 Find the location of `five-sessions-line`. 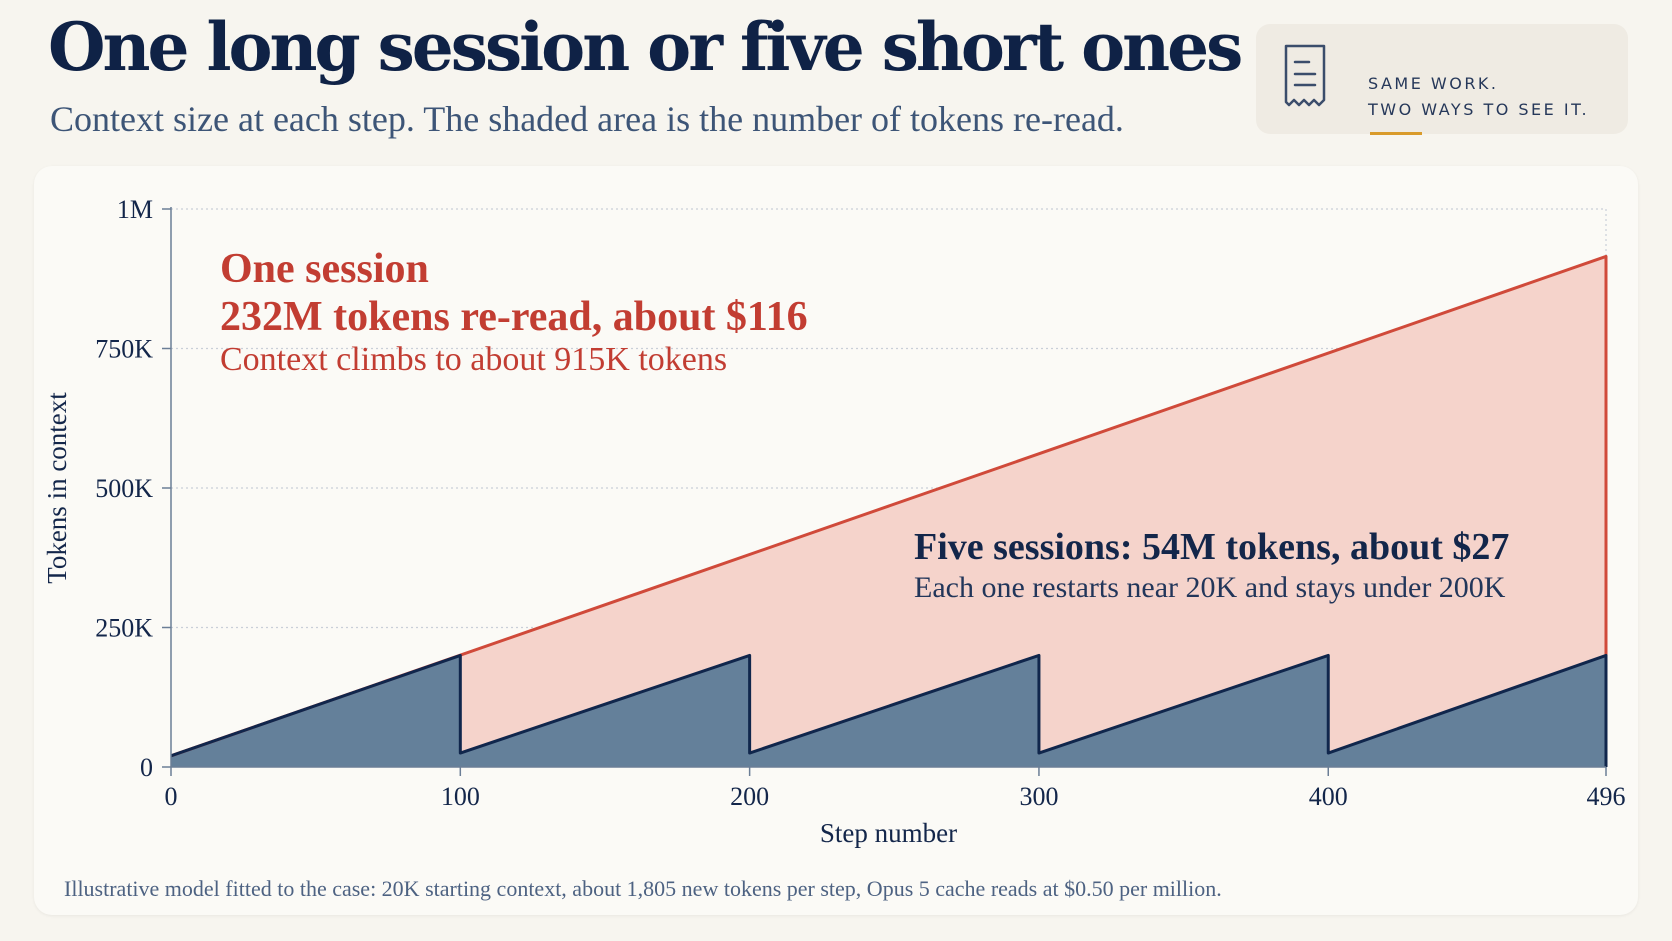

five-sessions-line is located at coordinates (889, 710).